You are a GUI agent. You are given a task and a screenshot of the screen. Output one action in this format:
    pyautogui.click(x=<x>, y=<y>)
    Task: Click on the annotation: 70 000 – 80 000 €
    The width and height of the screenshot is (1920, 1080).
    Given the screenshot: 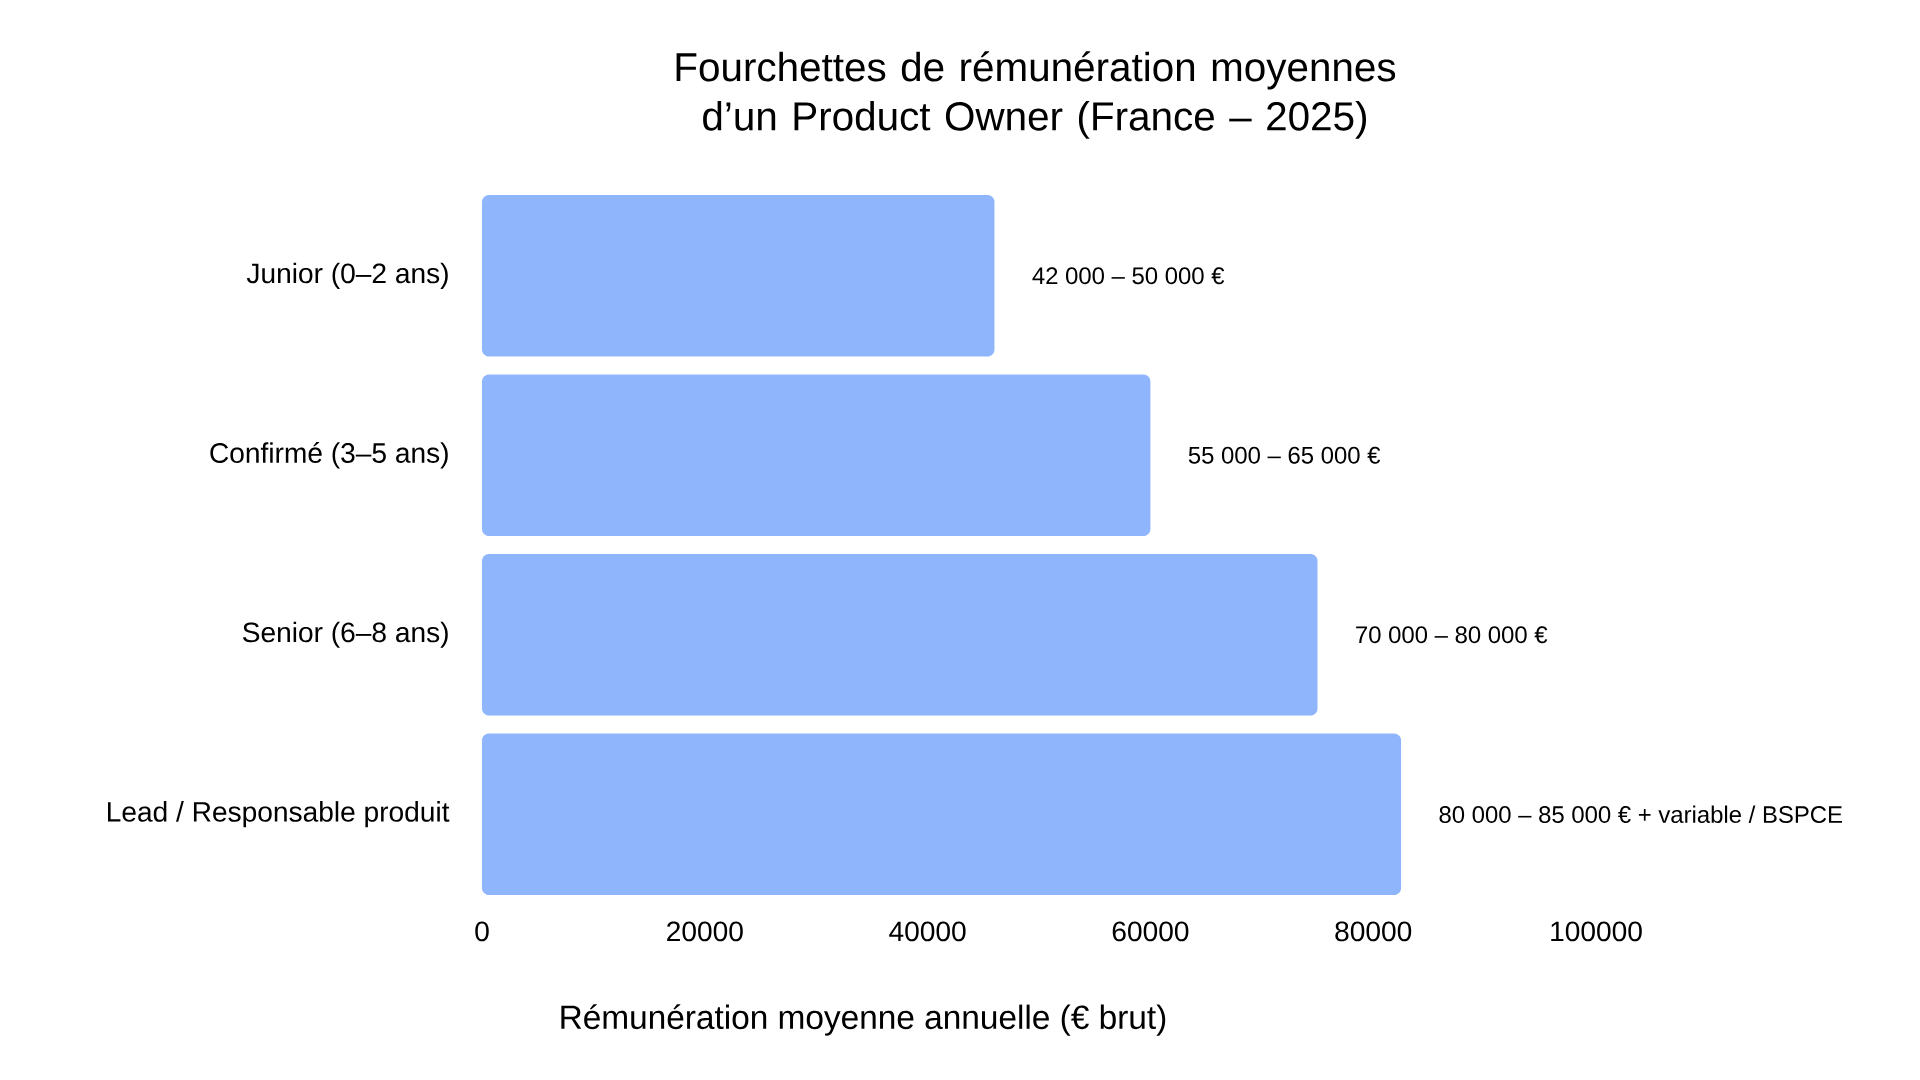 What is the action you would take?
    pyautogui.click(x=1452, y=635)
    